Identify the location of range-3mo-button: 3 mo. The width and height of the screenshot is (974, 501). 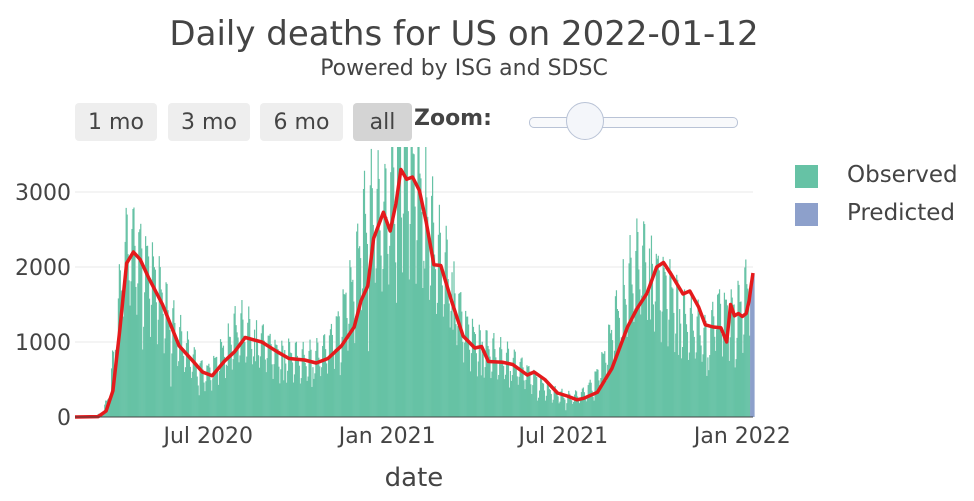
(209, 122).